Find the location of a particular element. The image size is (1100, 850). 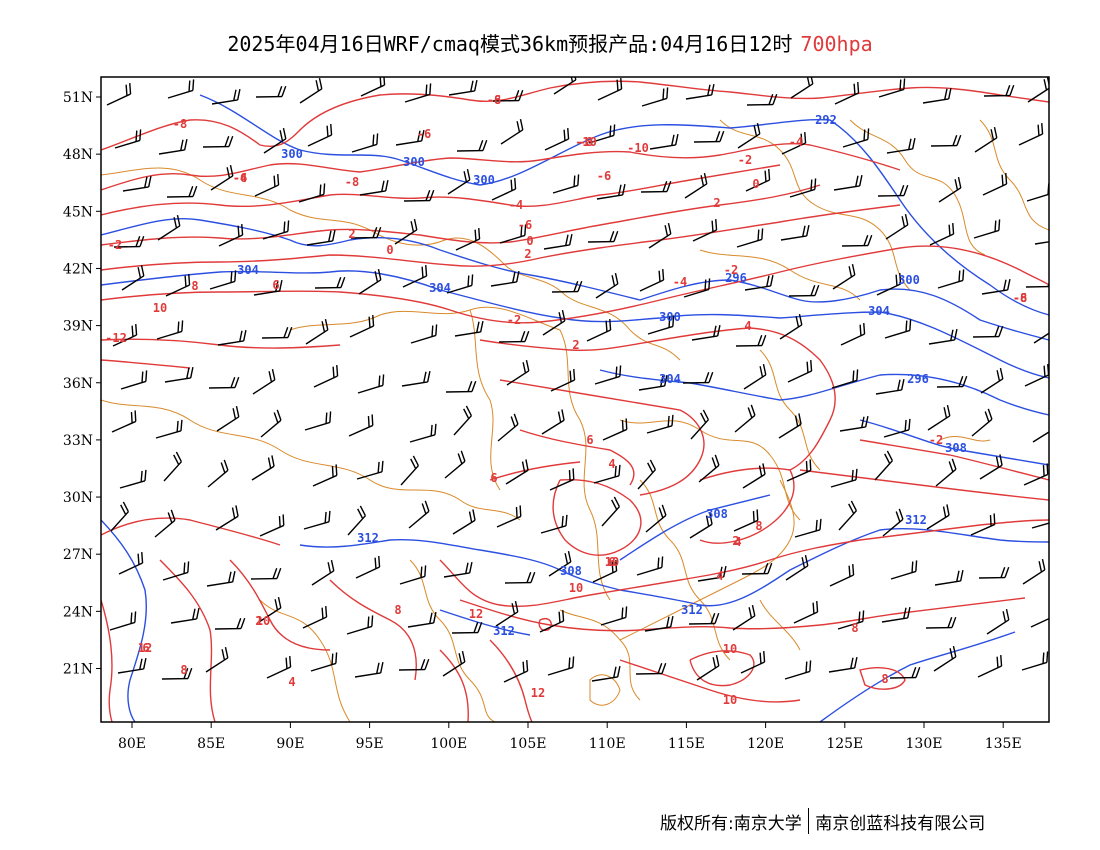

geopotential-label: 312 is located at coordinates (692, 610).